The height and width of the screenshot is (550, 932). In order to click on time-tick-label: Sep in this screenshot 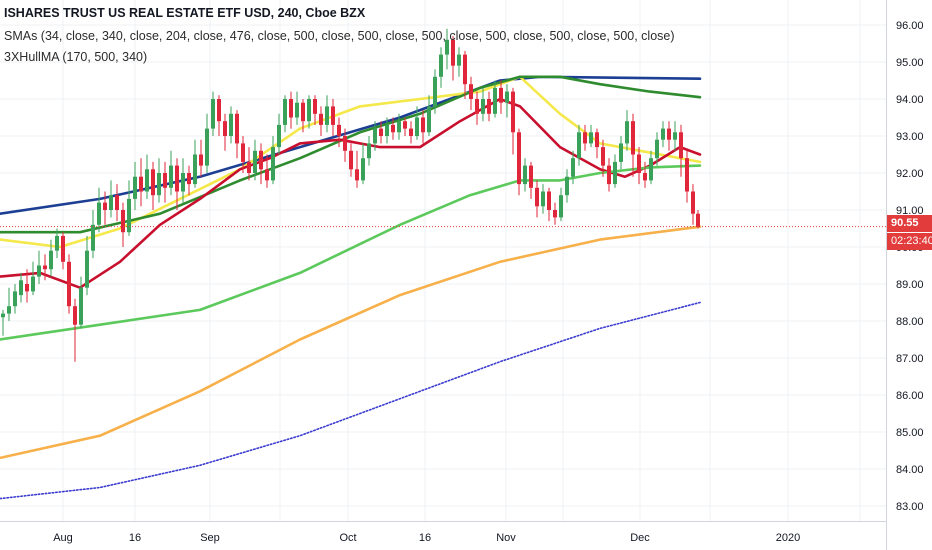, I will do `click(210, 538)`.